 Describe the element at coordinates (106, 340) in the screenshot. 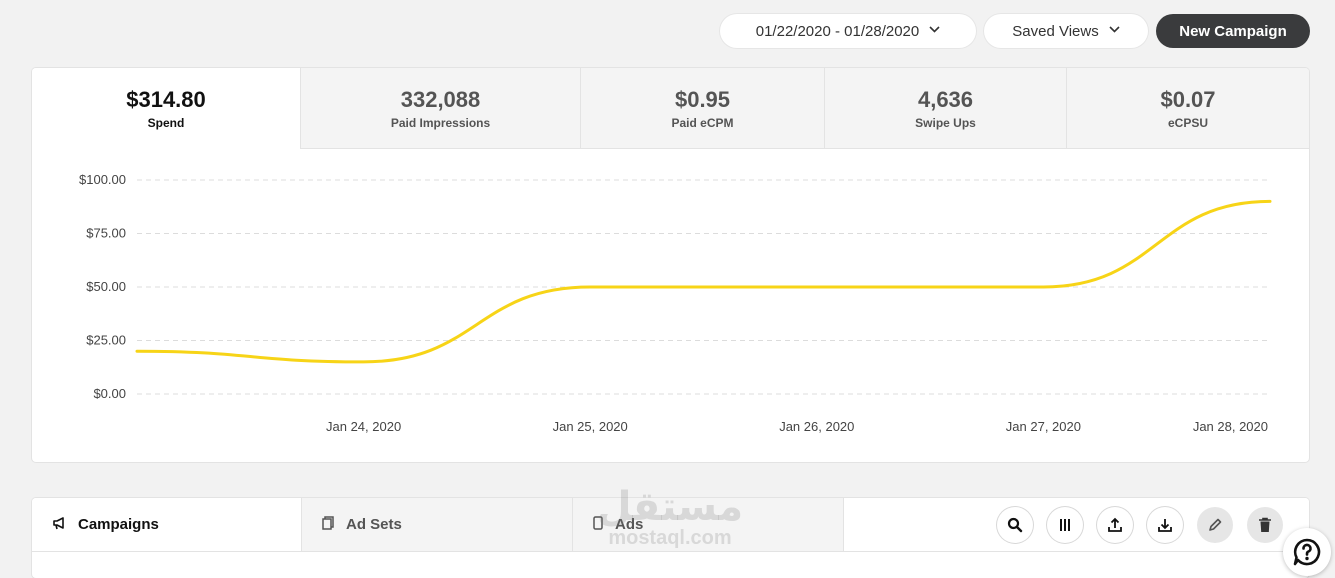

I see `y-tick-label: $25.00` at that location.